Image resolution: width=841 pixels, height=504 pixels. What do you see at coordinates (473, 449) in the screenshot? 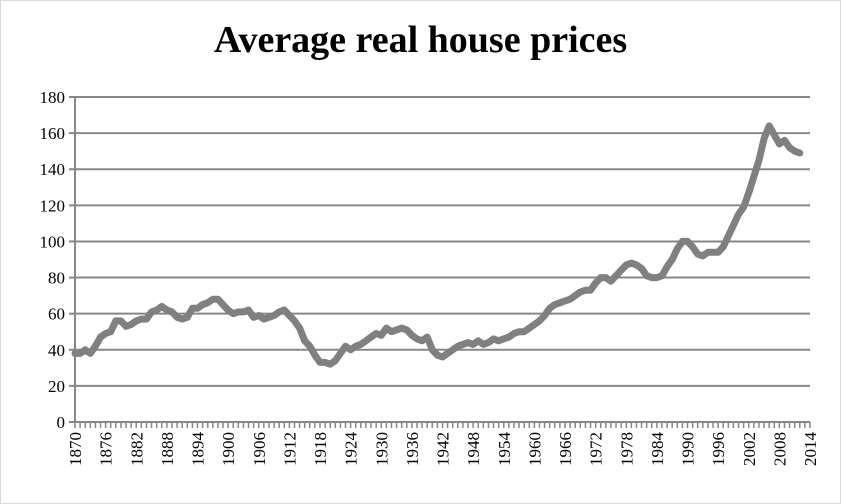
I see `x-tick-label: 1948` at bounding box center [473, 449].